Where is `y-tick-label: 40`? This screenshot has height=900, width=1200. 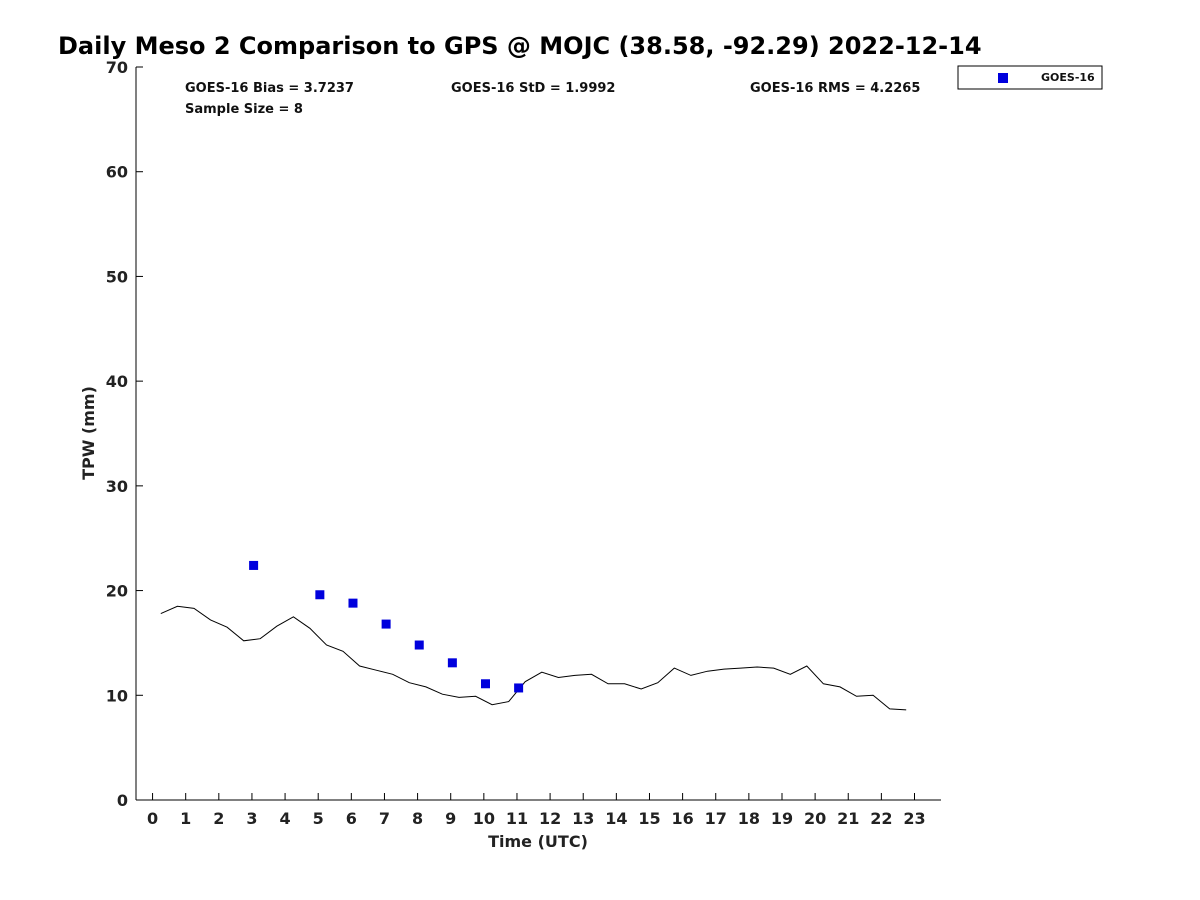 y-tick-label: 40 is located at coordinates (117, 381).